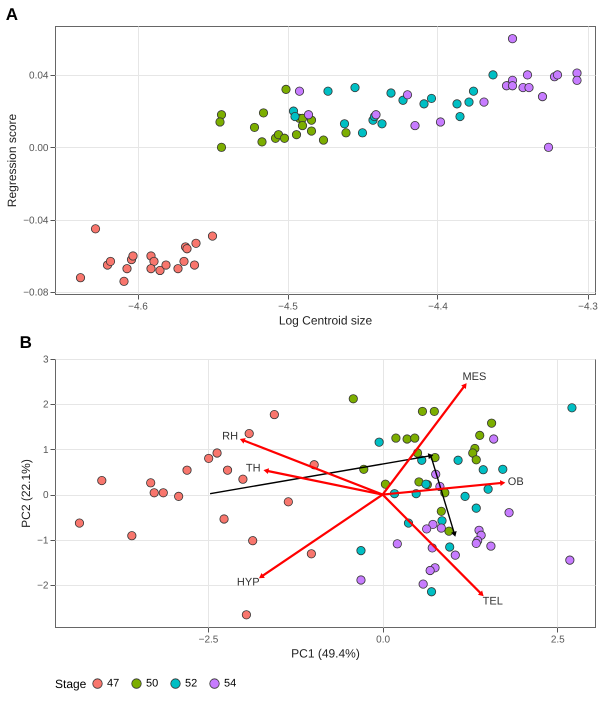 This screenshot has height=721, width=606. Describe the element at coordinates (12, 14) in the screenshot. I see `chart-title: A` at that location.